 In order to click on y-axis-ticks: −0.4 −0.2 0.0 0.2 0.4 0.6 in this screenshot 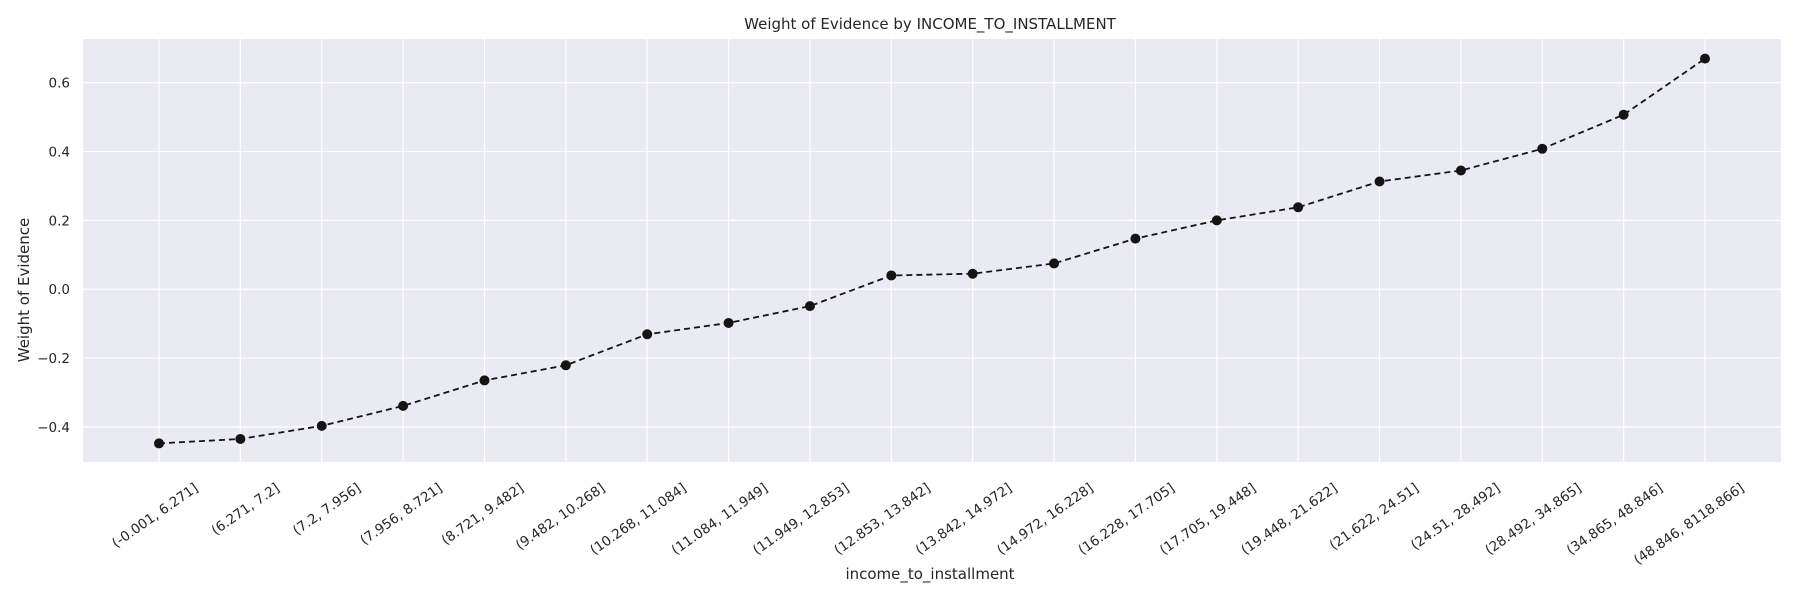, I will do `click(53, 256)`.